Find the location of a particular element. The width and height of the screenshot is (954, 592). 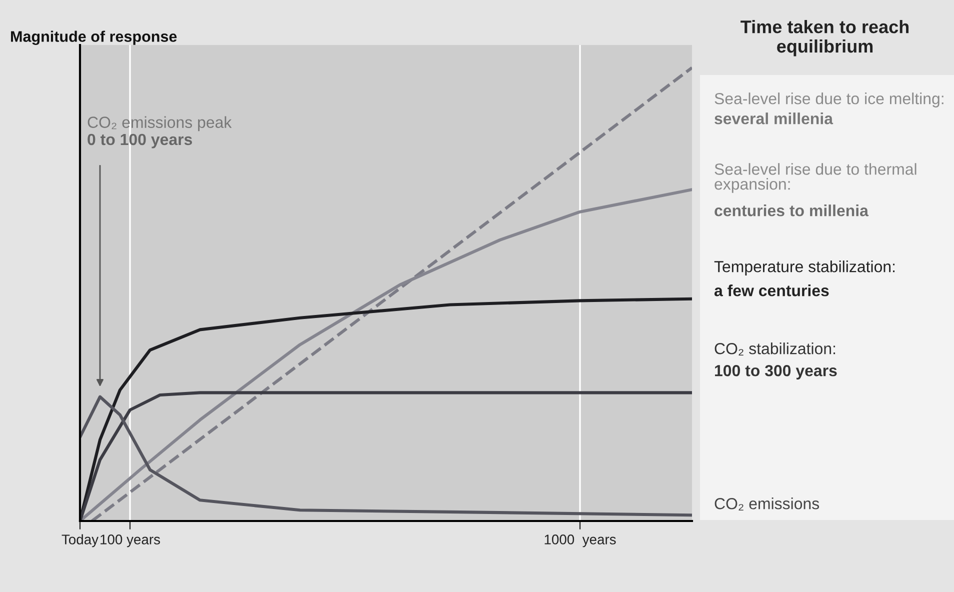

annotation: 0 to 100 years is located at coordinates (140, 141).